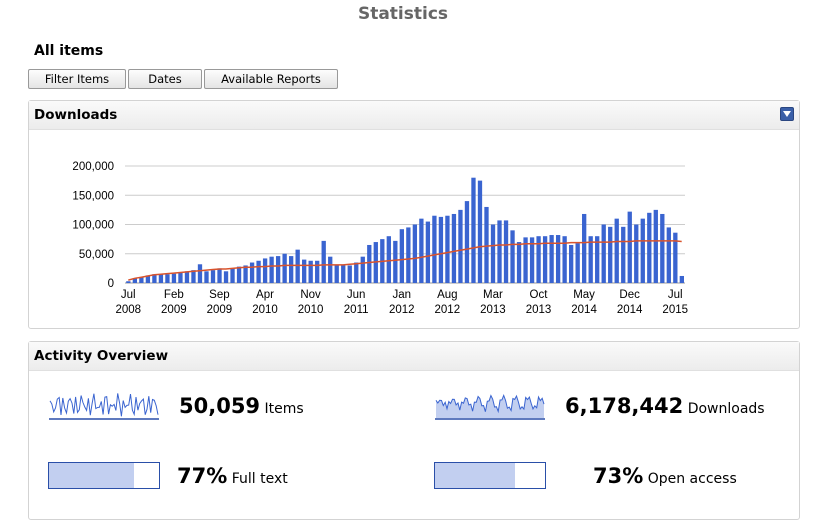 The height and width of the screenshot is (532, 816). I want to click on x-tick-year: 2010, so click(265, 310).